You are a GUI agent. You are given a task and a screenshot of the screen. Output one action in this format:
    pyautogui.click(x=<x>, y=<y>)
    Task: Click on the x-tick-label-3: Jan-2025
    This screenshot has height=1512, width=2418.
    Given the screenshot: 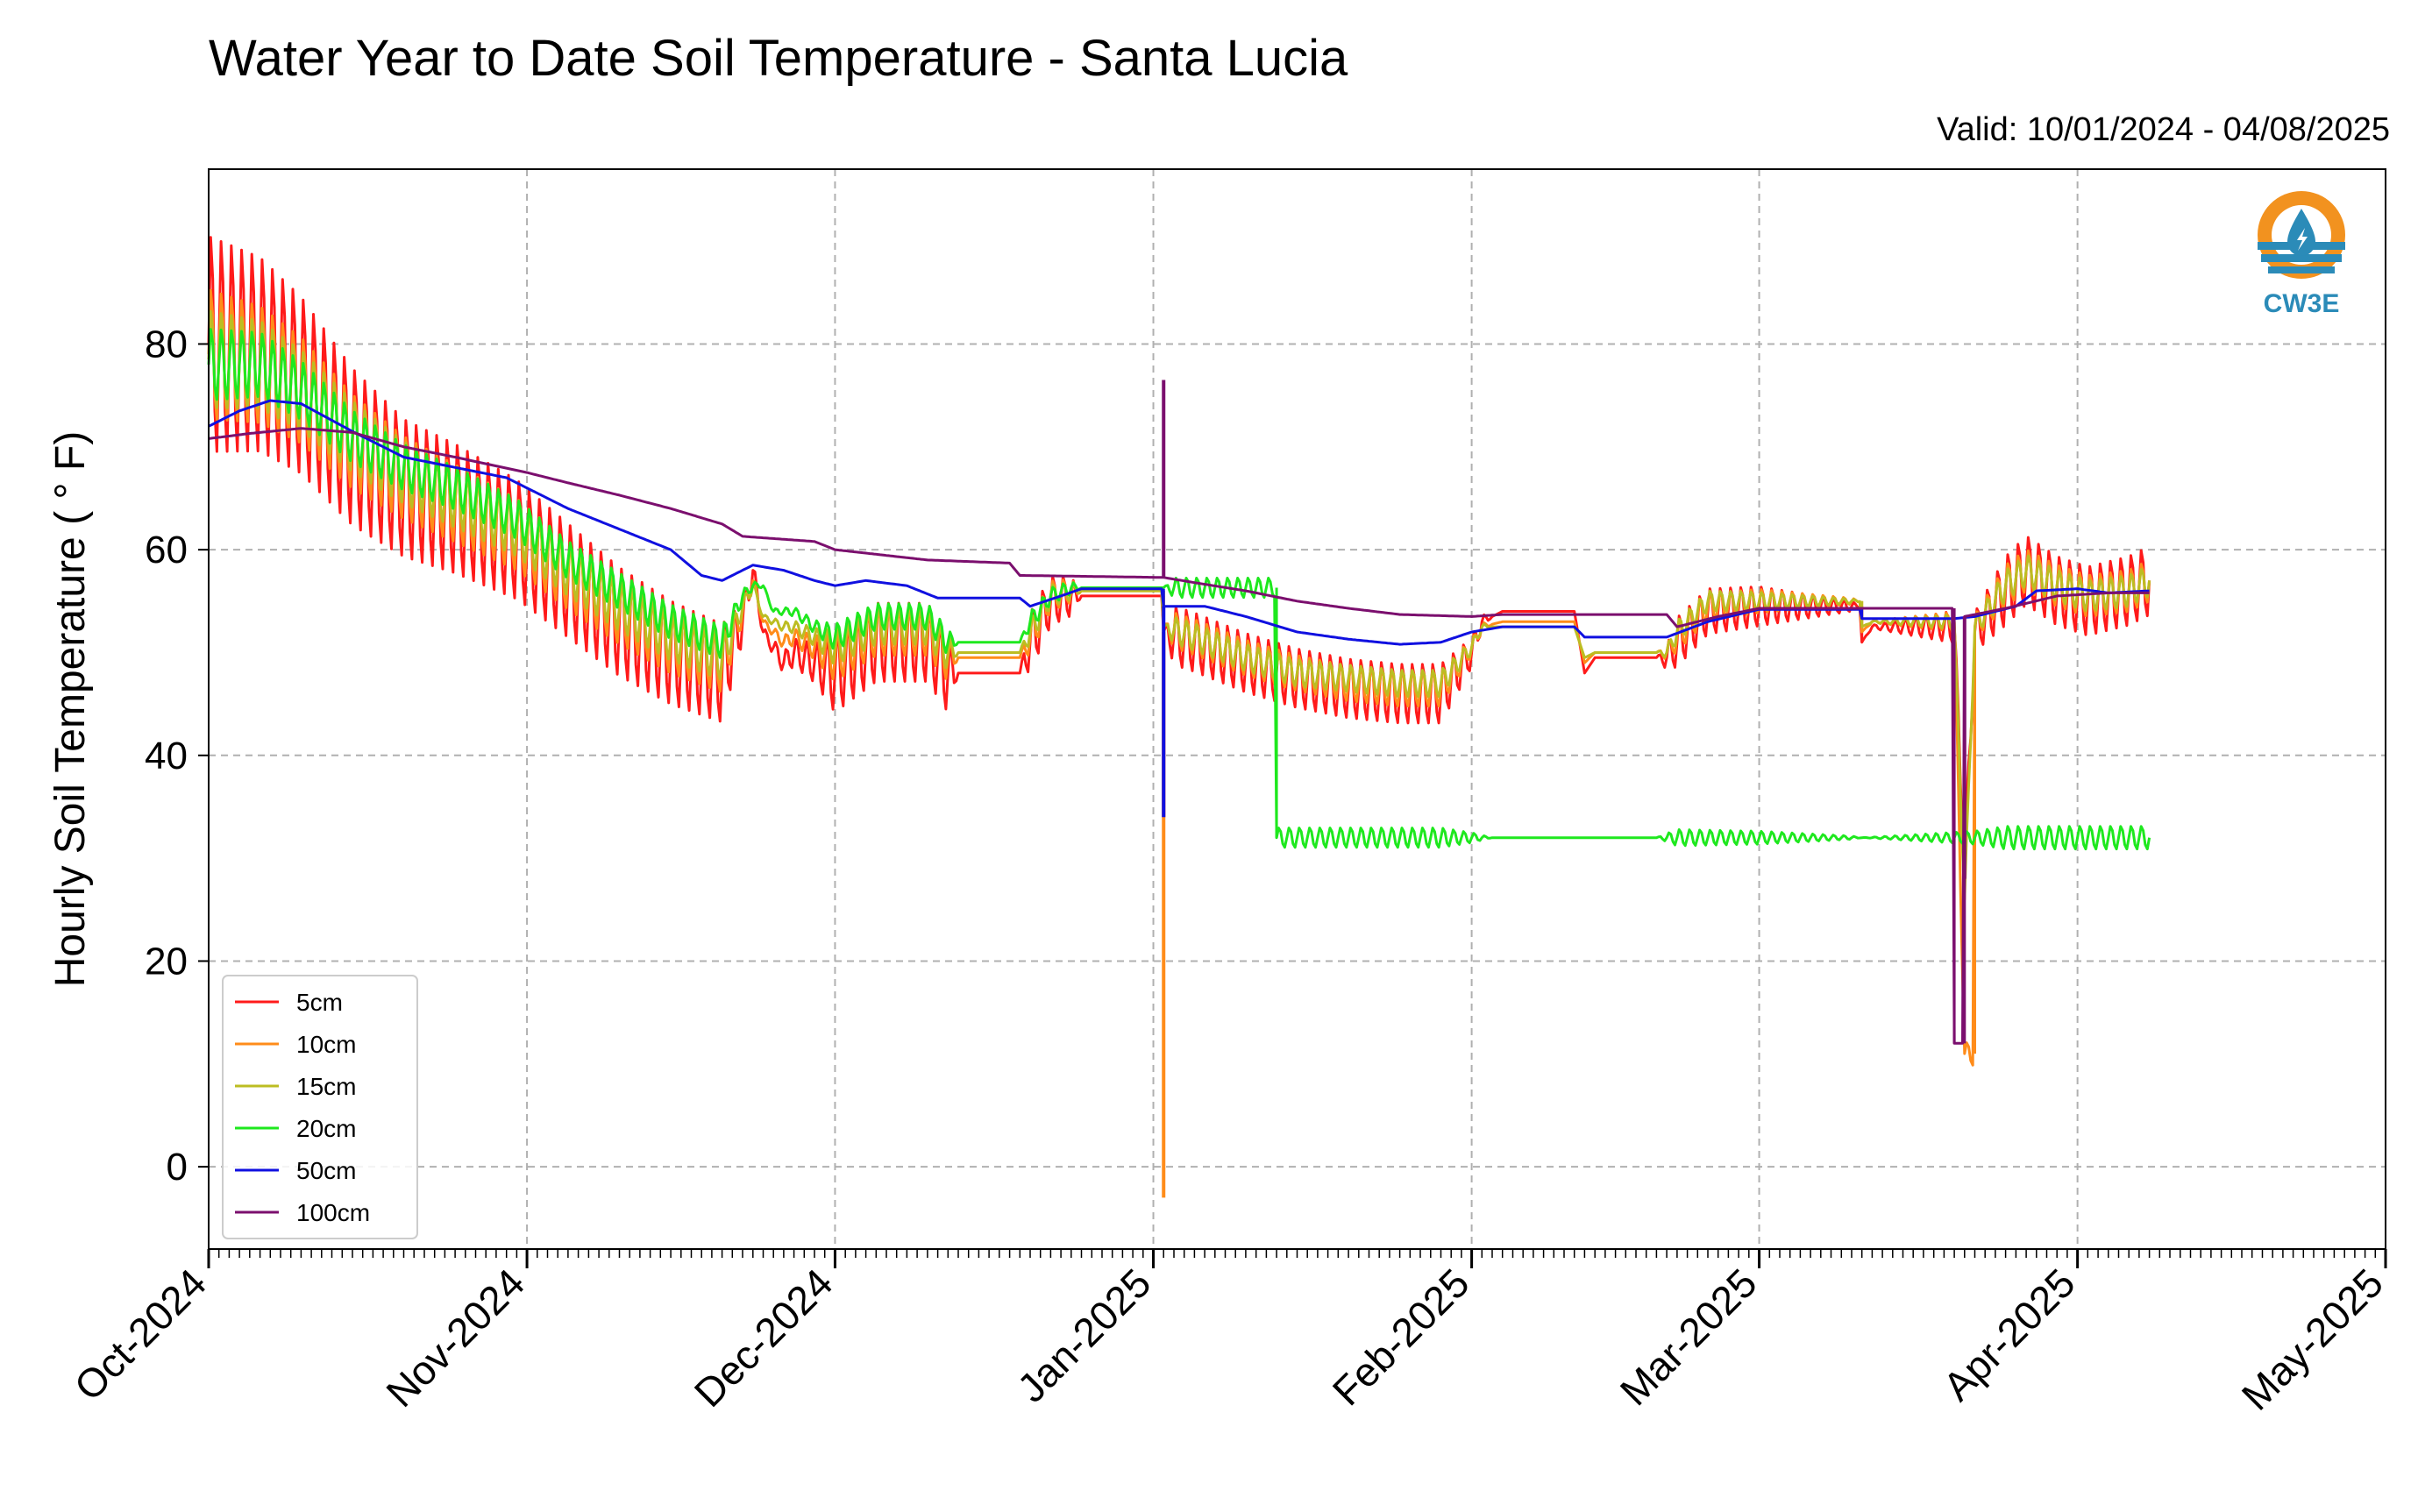 What is the action you would take?
    pyautogui.click(x=1083, y=1335)
    